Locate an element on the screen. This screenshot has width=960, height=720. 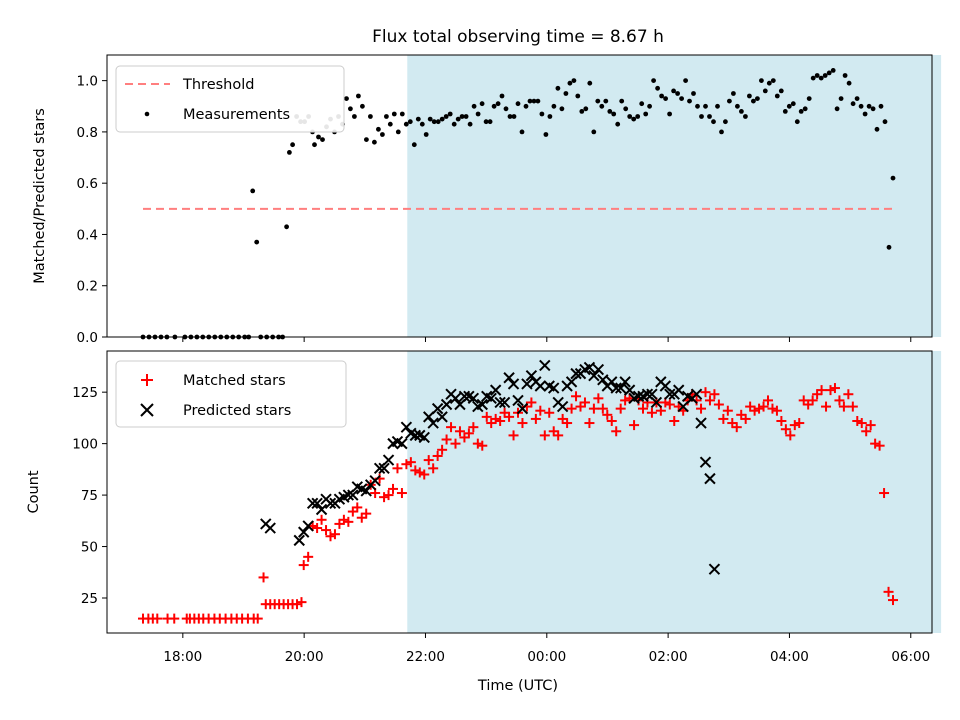
legend-measurements-label: Measurements is located at coordinates (236, 115).